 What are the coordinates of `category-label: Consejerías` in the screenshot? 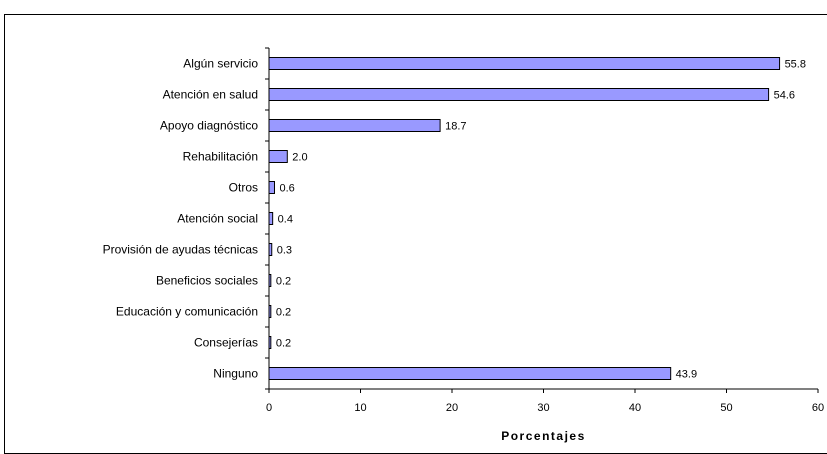 It's located at (226, 343).